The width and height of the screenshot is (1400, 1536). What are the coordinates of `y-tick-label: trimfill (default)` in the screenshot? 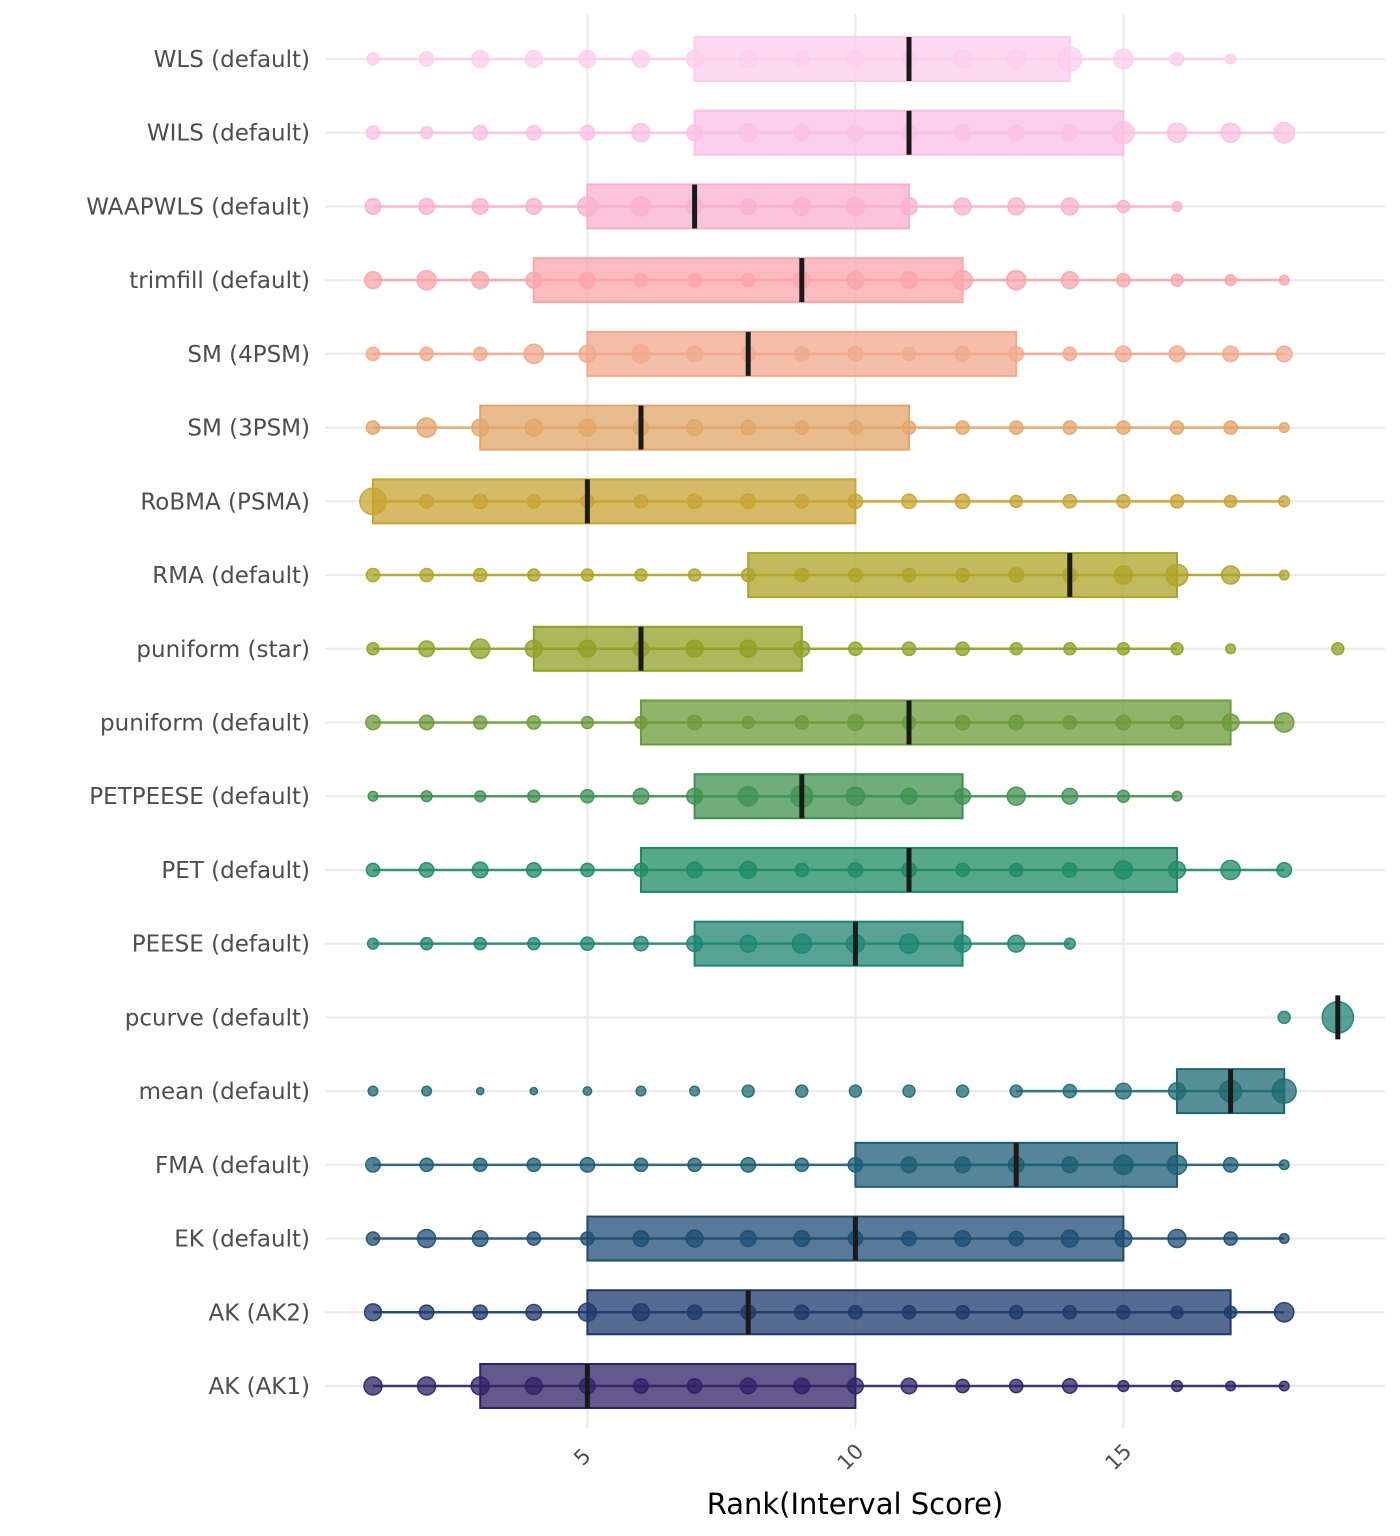 It's located at (219, 281).